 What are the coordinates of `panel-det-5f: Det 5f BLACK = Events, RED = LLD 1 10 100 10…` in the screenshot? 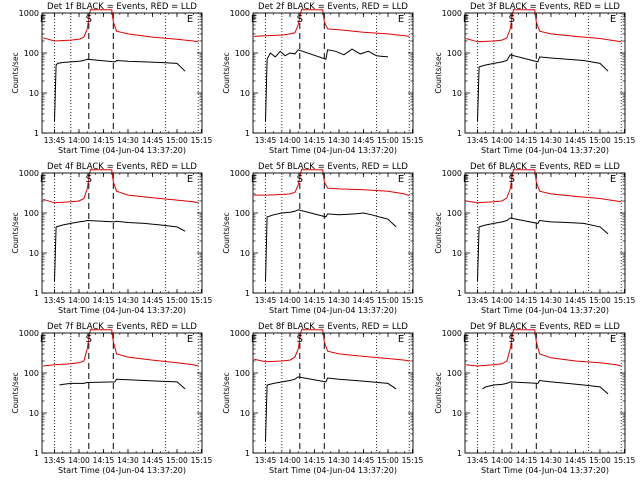 It's located at (322, 238).